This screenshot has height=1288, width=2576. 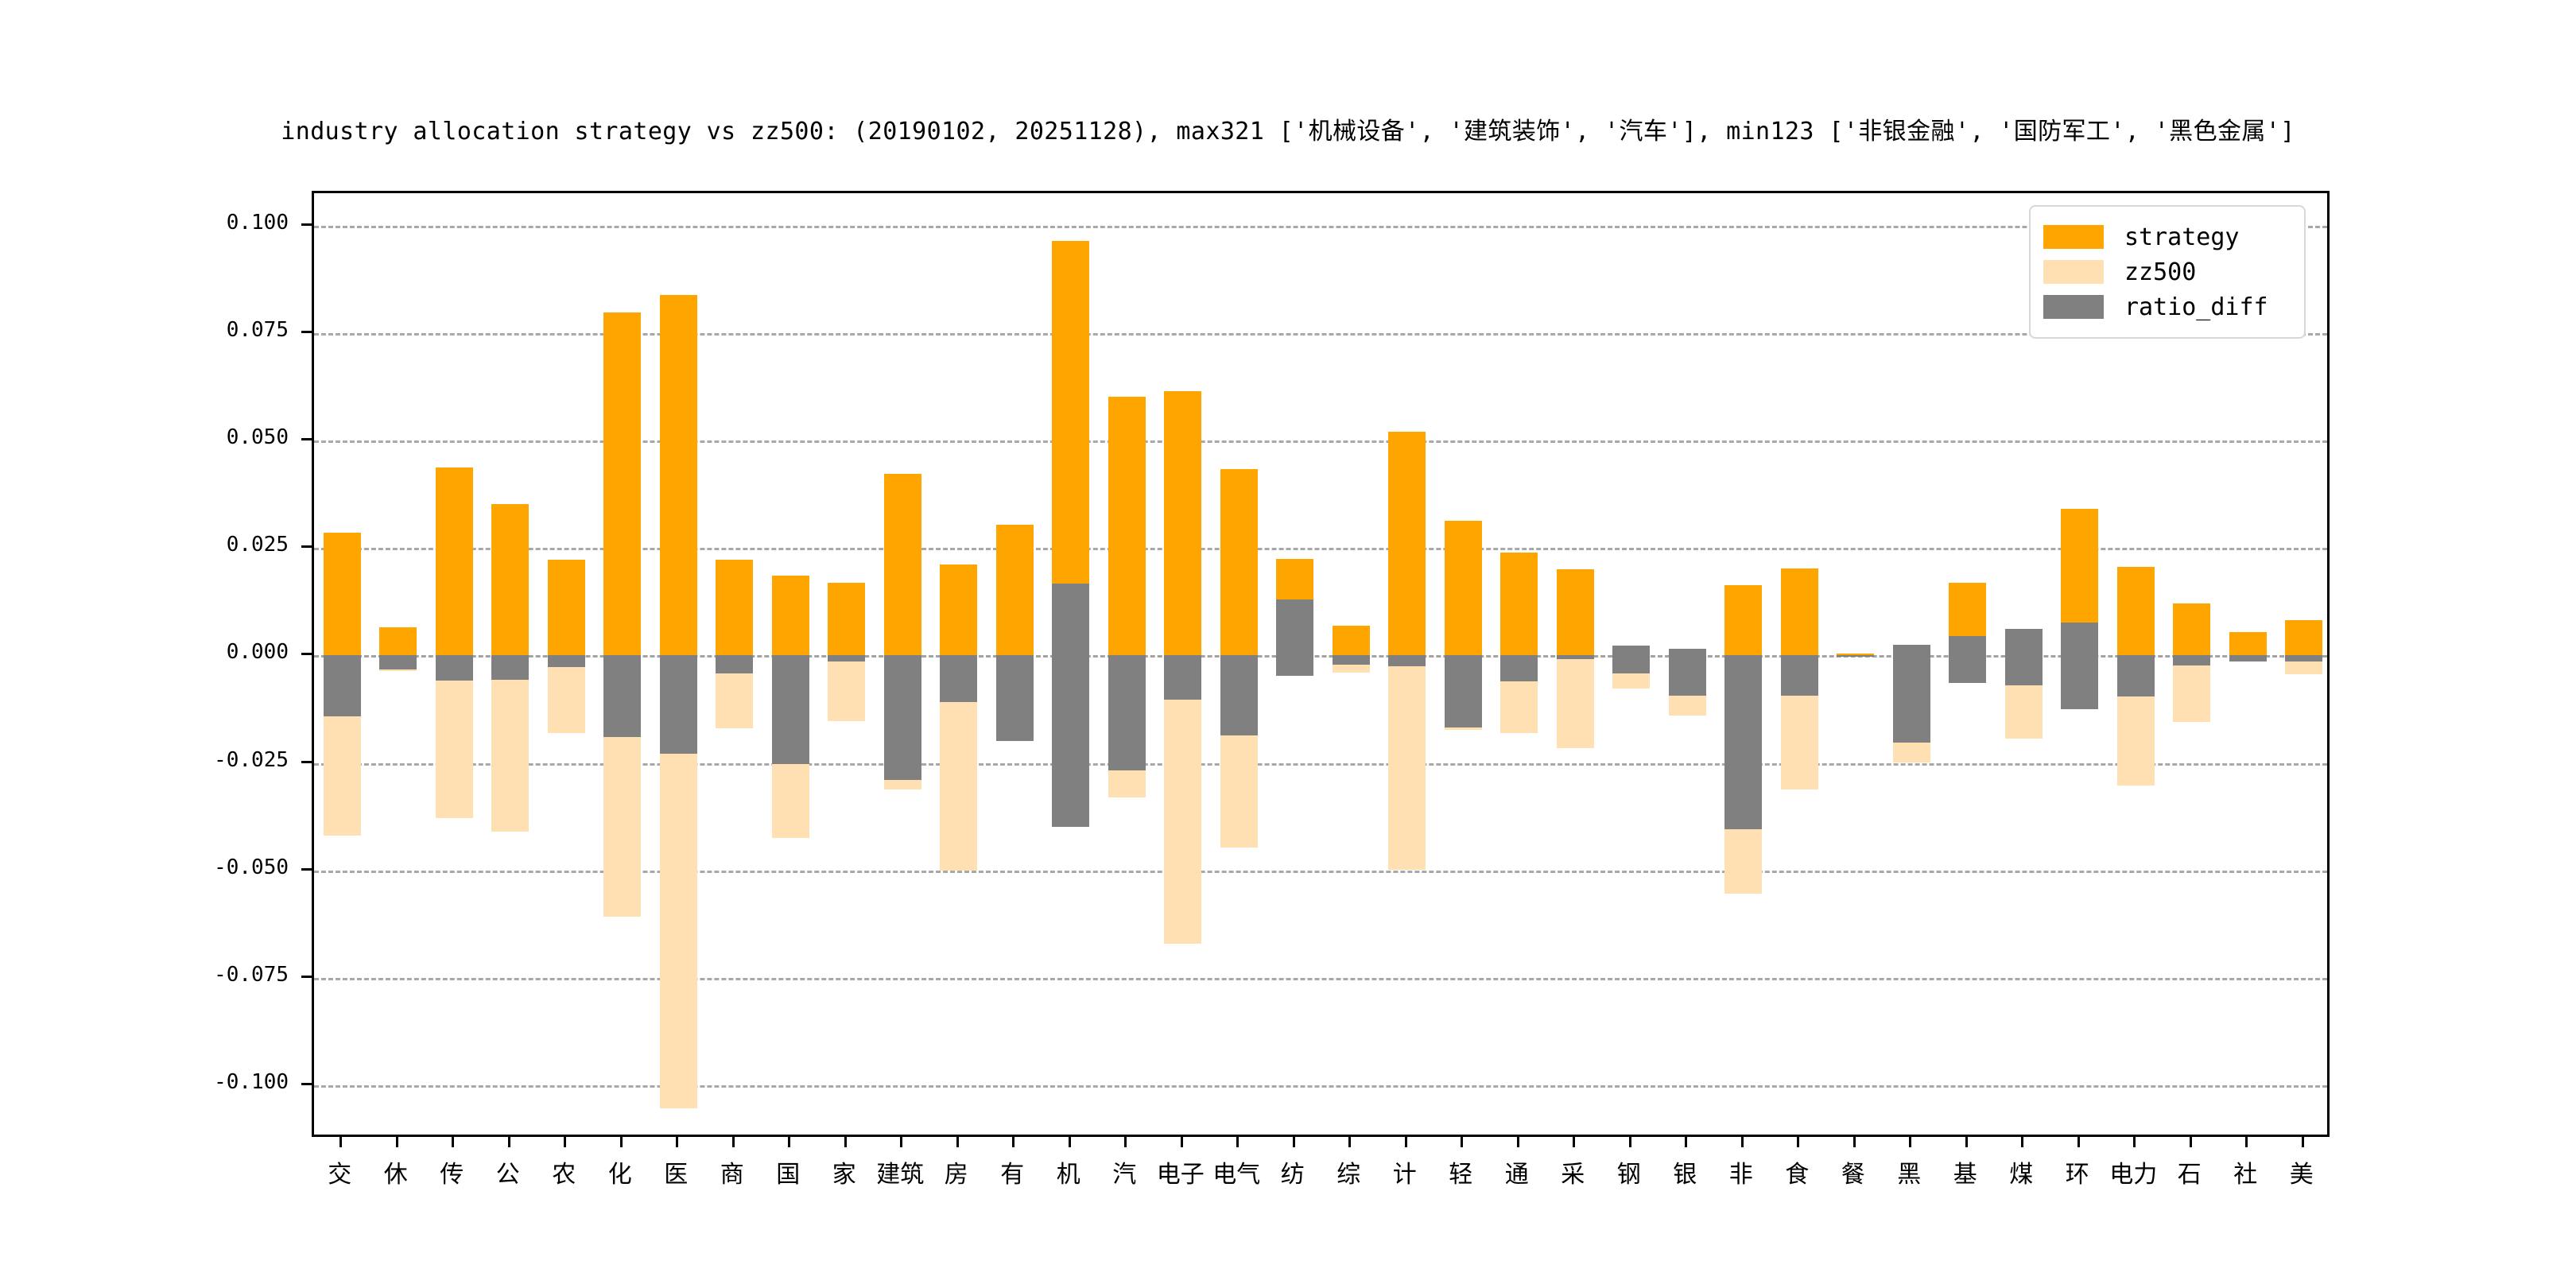 What do you see at coordinates (2167, 237) in the screenshot?
I see `legend-item-strategy: strategy` at bounding box center [2167, 237].